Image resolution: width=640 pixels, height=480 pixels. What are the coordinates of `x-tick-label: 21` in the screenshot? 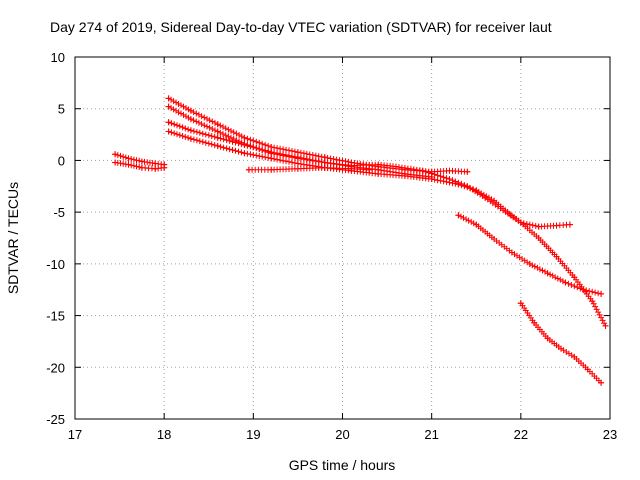 It's located at (431, 434).